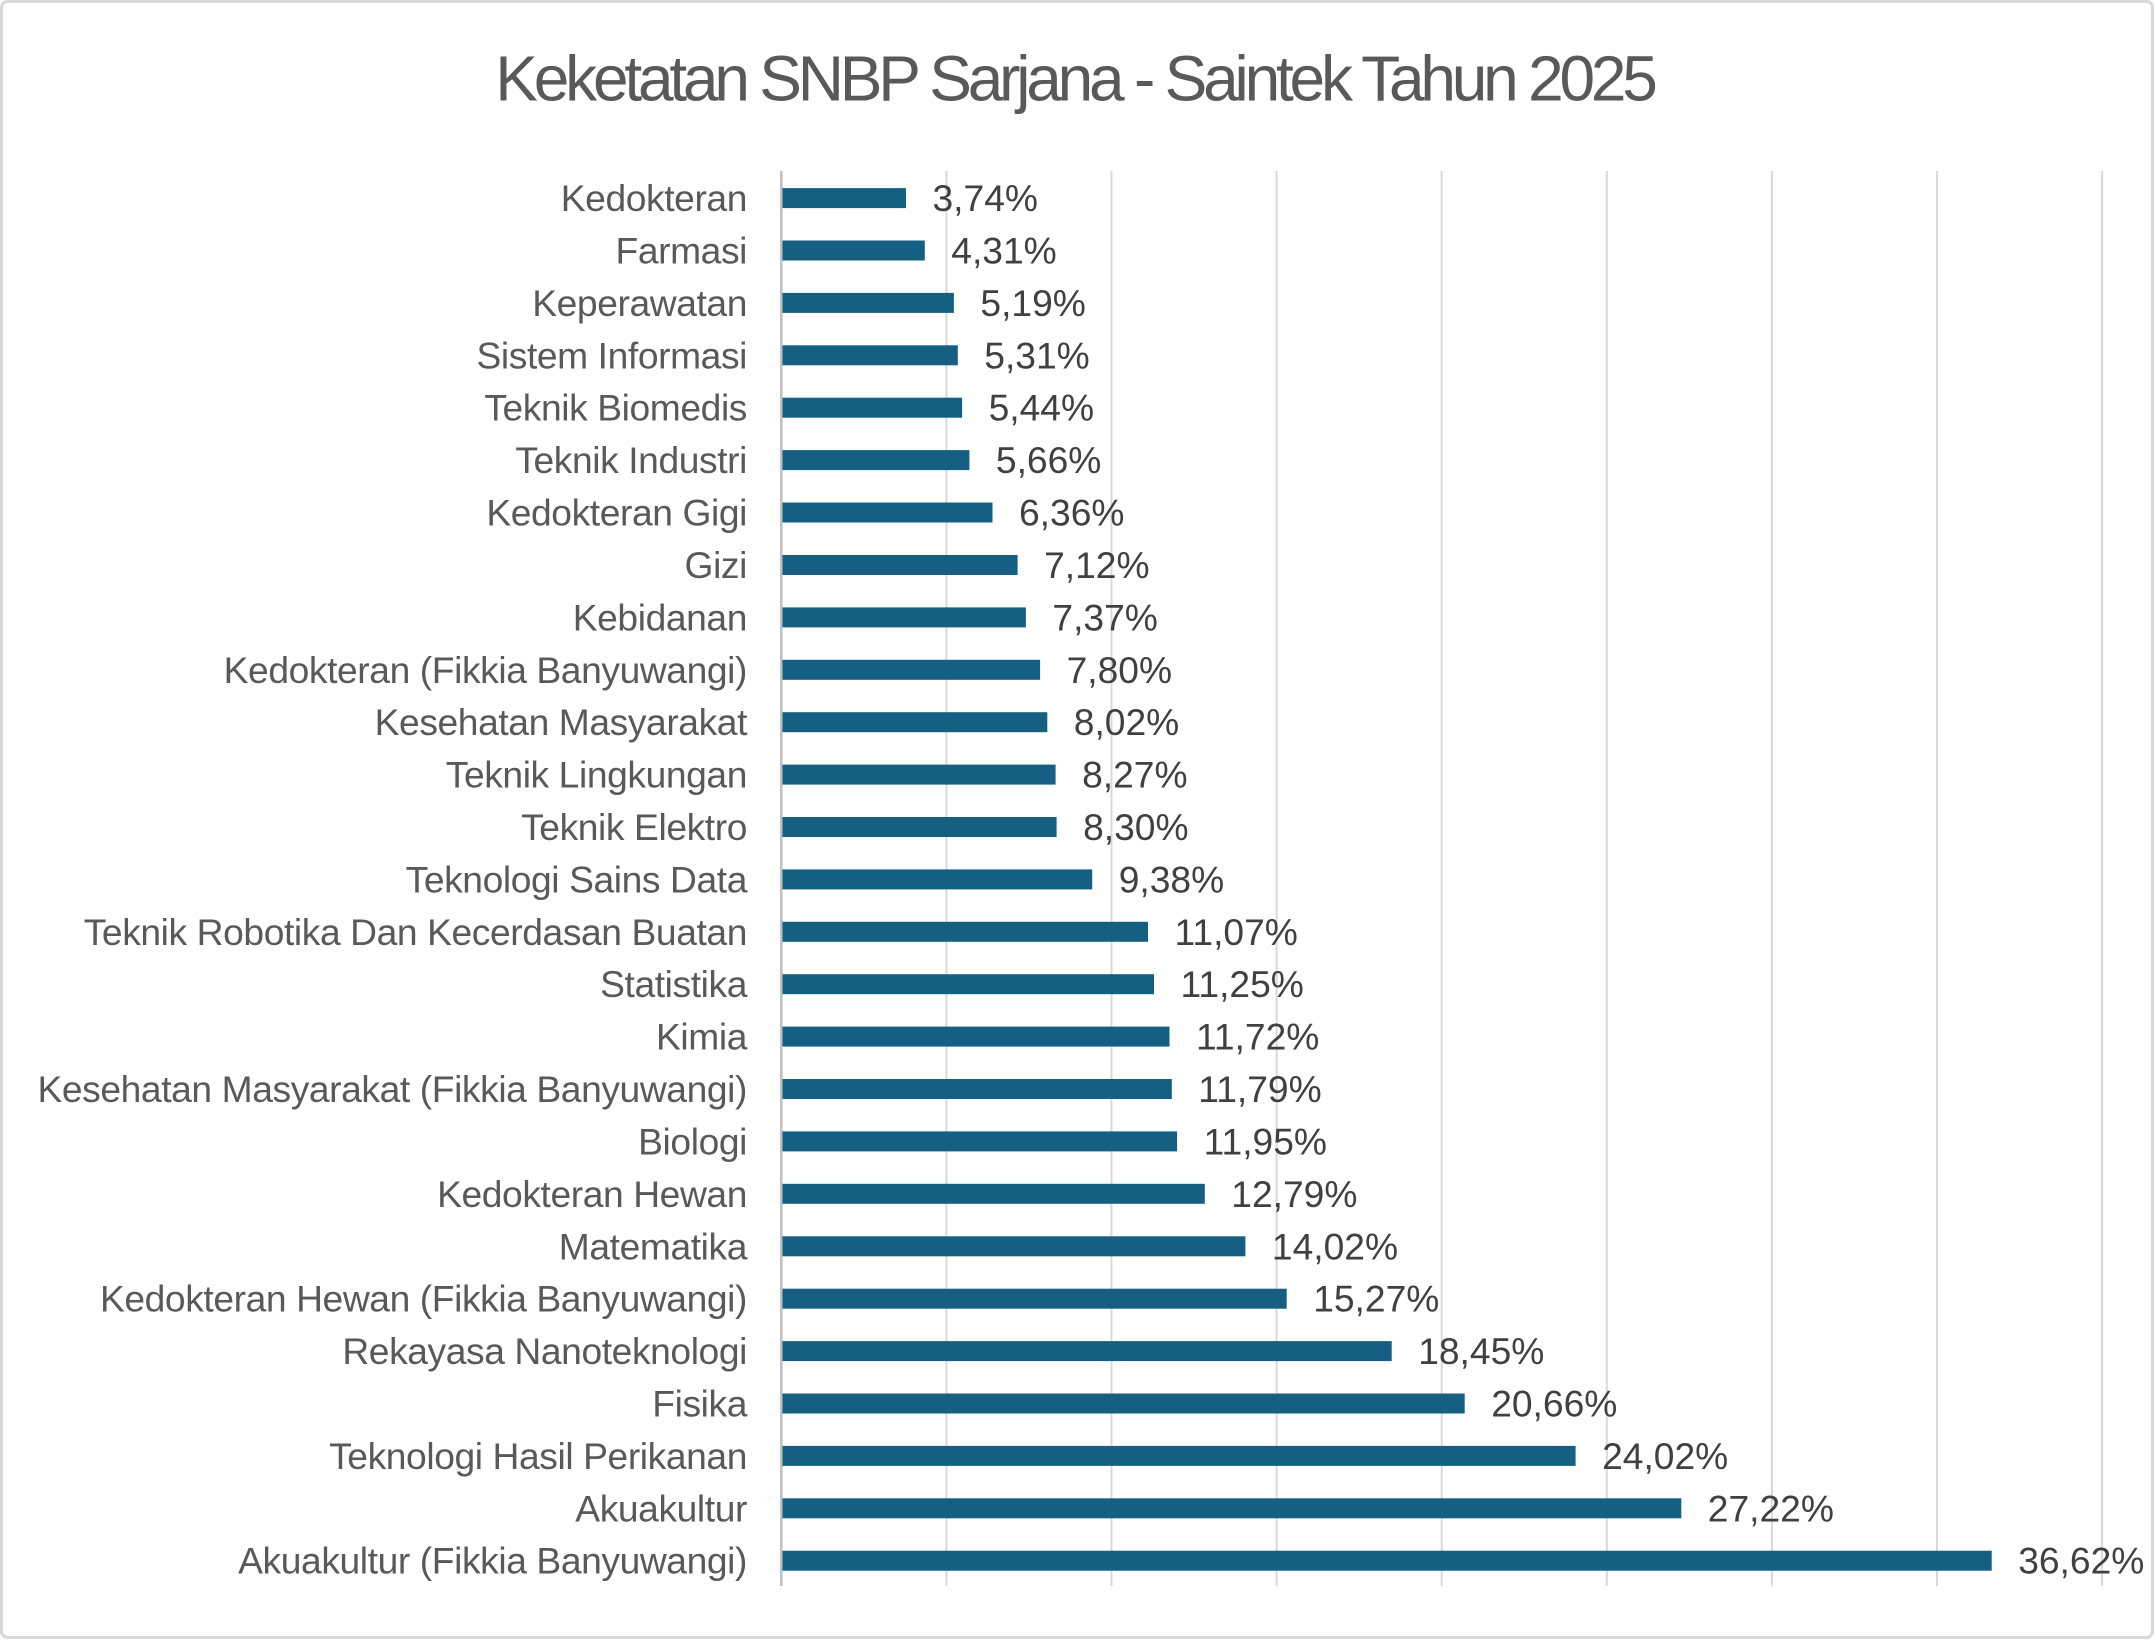  What do you see at coordinates (611, 355) in the screenshot?
I see `svg-text: Sistem Informasi` at bounding box center [611, 355].